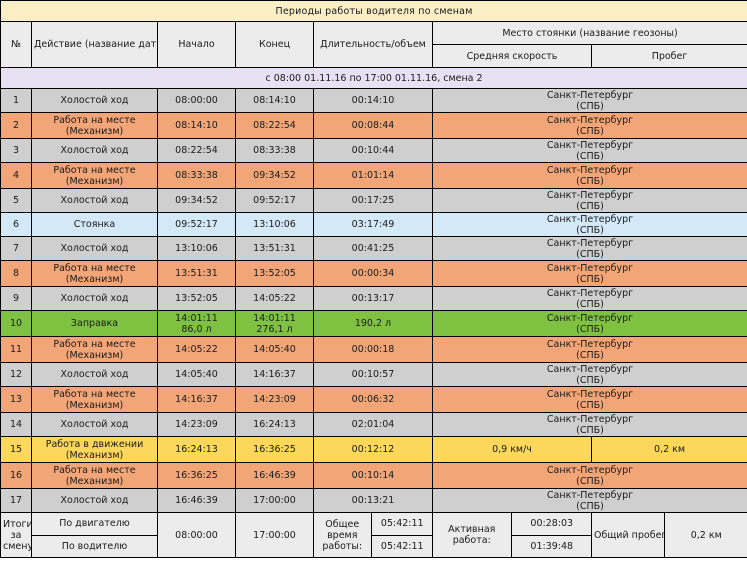 The width and height of the screenshot is (747, 569). I want to click on row-action: Работа в движении (Механизм), so click(94, 449).